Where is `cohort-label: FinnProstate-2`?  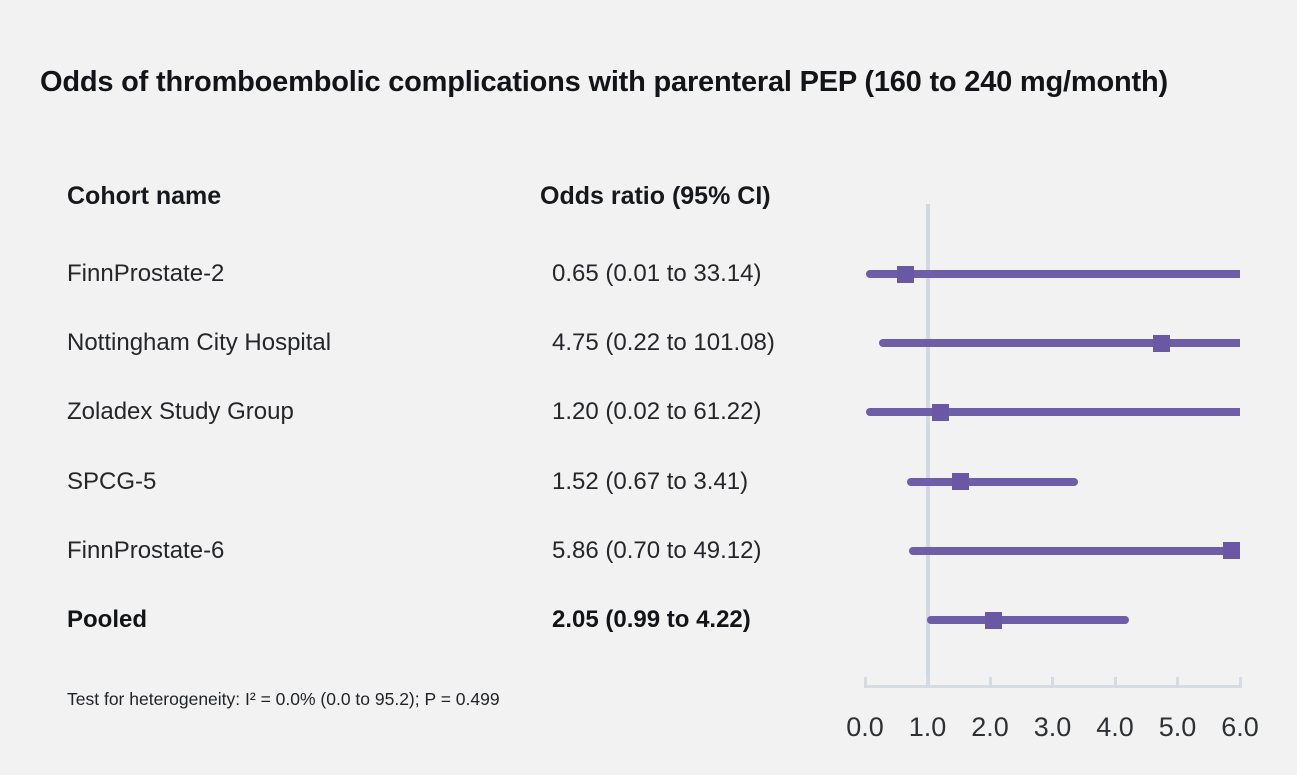
cohort-label: FinnProstate-2 is located at coordinates (146, 273).